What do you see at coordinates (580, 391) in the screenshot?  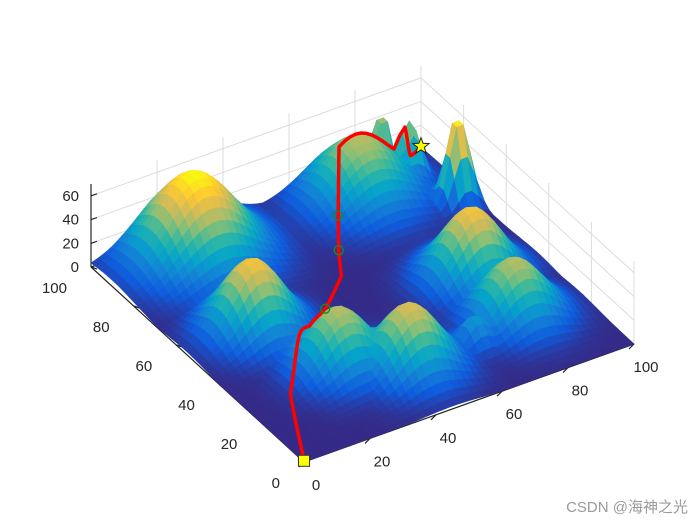 I see `x-tick-label: 80` at bounding box center [580, 391].